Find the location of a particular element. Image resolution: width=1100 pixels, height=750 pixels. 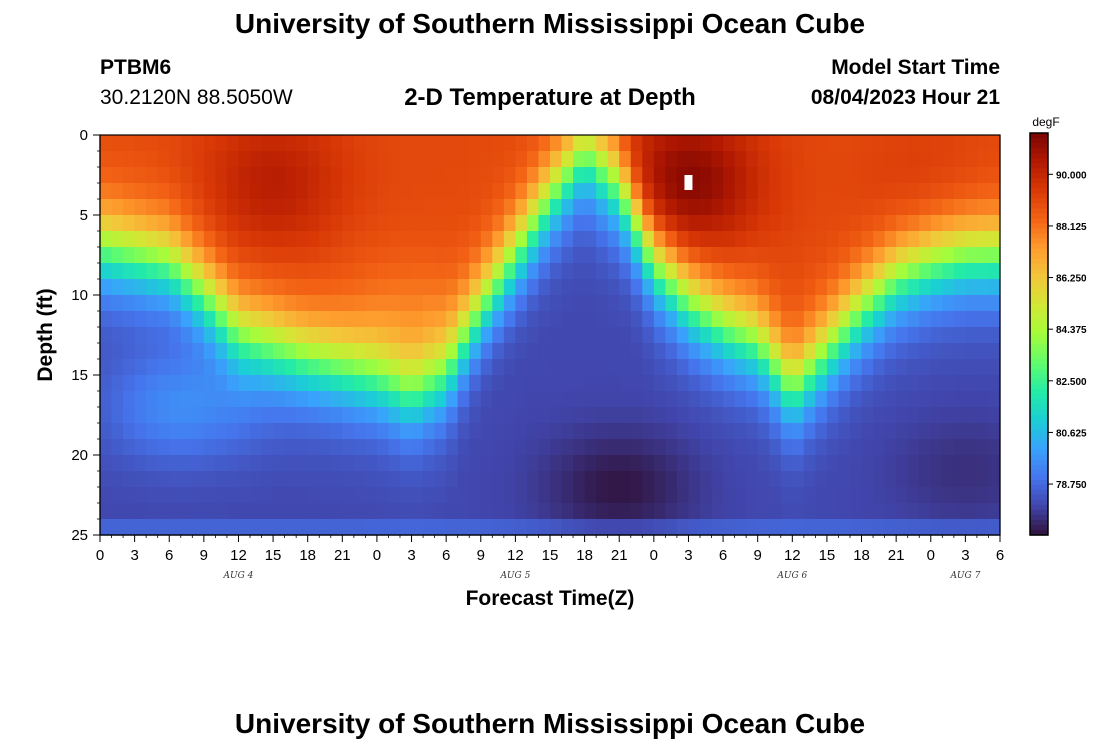

colorbar-tick-label: 90.000 is located at coordinates (1071, 175).